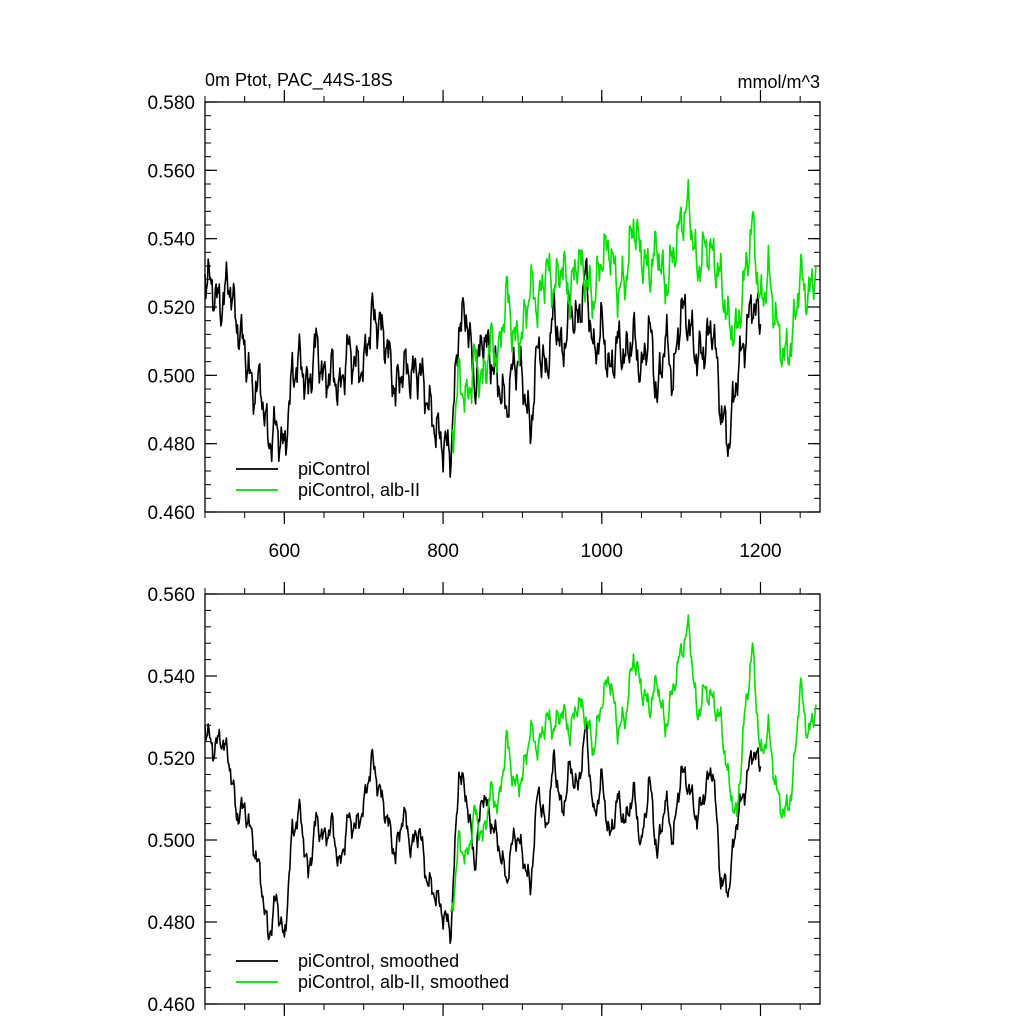  Describe the element at coordinates (633, 763) in the screenshot. I see `series-line-picontrol-alb-ii-smoothed` at that location.